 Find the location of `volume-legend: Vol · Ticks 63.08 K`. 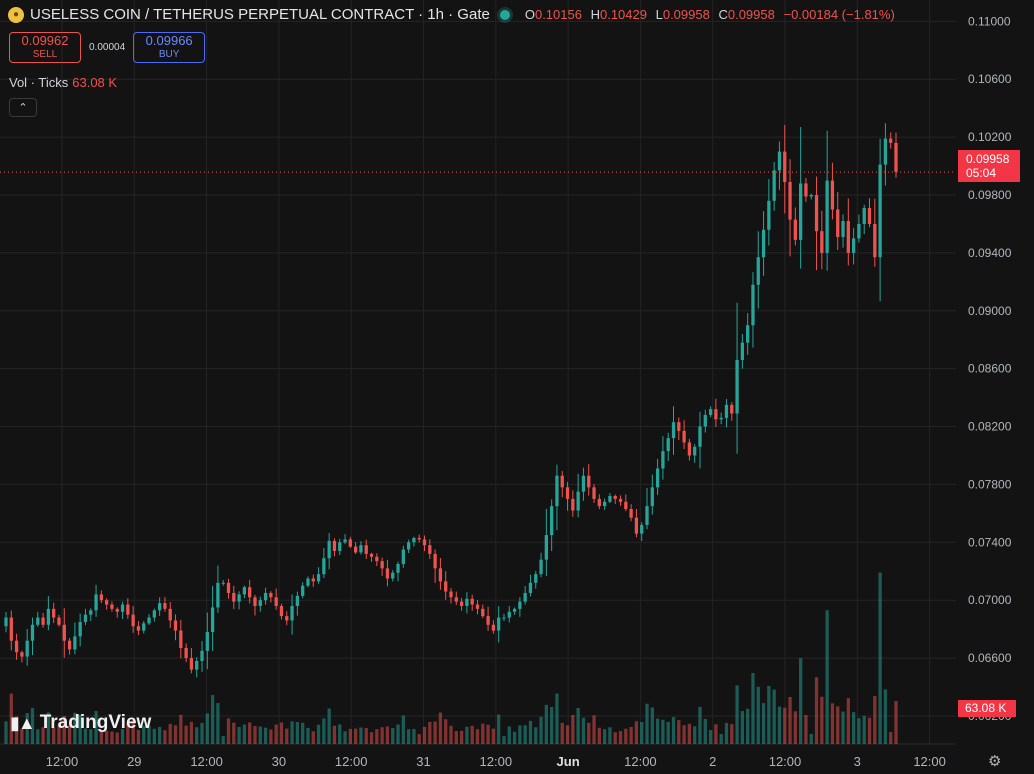

volume-legend: Vol · Ticks 63.08 K is located at coordinates (63, 82).